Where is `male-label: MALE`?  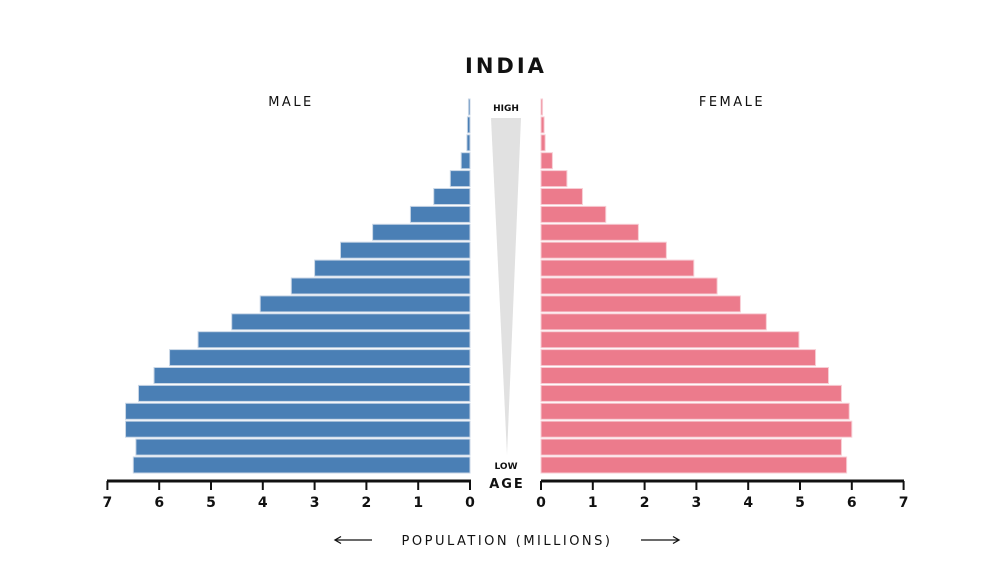 male-label: MALE is located at coordinates (291, 102).